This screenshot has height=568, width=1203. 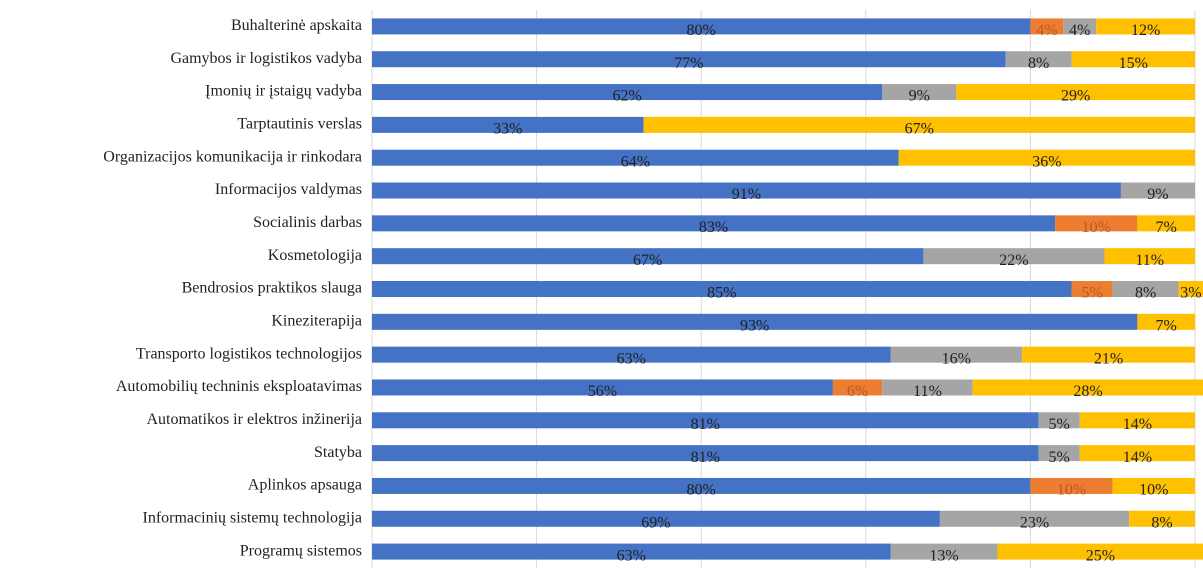 What do you see at coordinates (1108, 358) in the screenshot?
I see `data-label: 21%` at bounding box center [1108, 358].